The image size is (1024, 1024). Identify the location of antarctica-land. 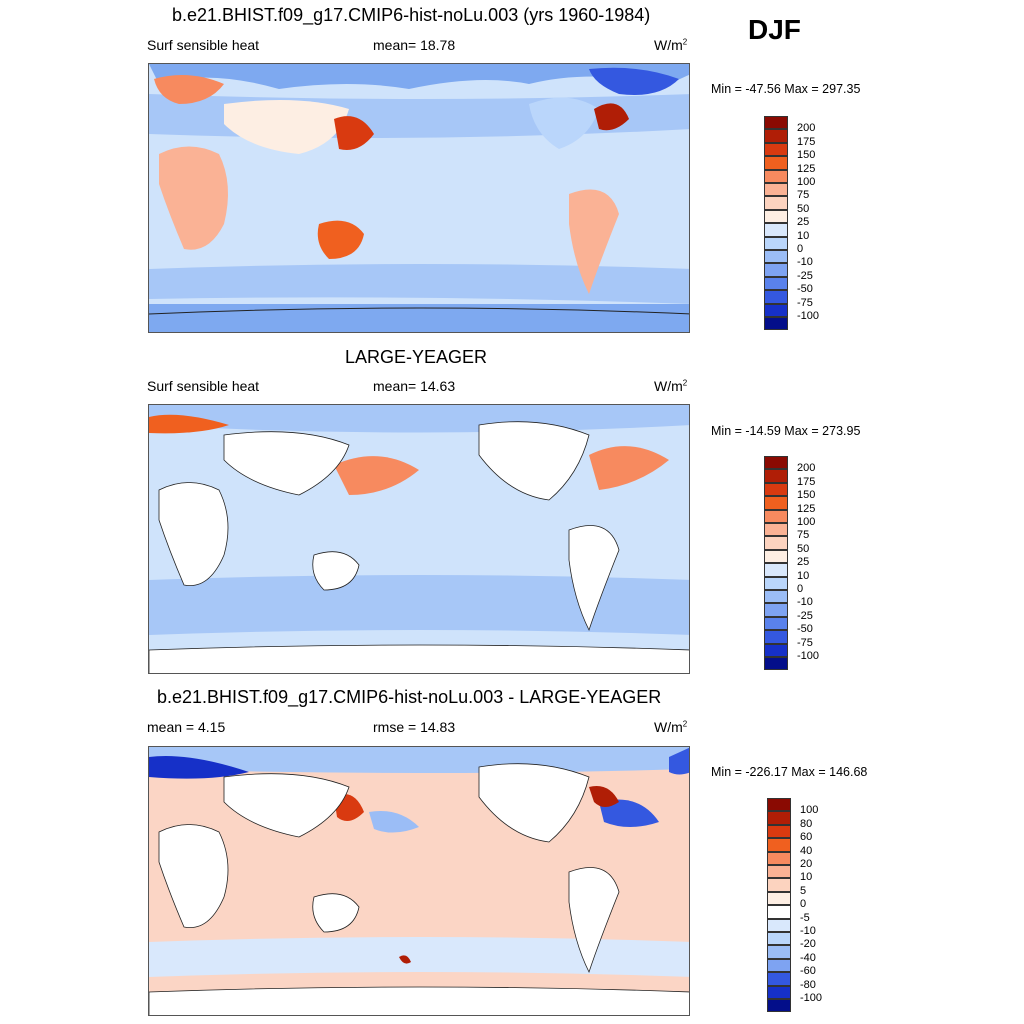
(419, 1000).